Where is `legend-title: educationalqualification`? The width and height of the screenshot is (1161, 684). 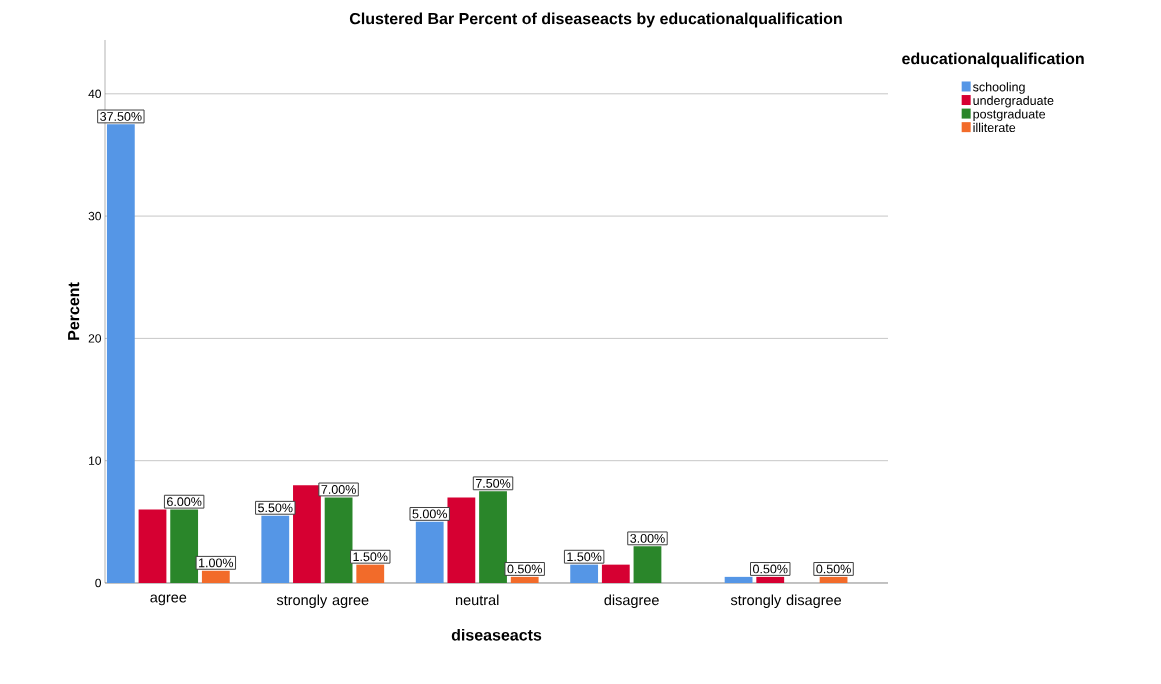 legend-title: educationalqualification is located at coordinates (993, 60).